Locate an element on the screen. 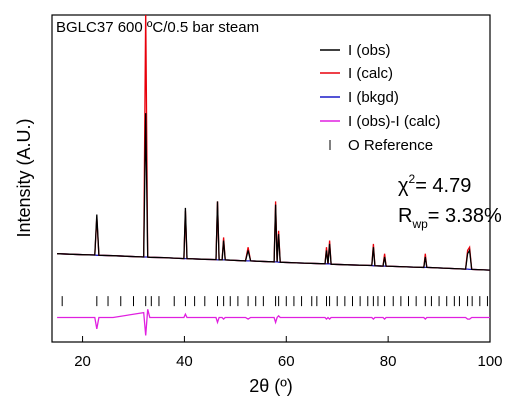 This screenshot has width=510, height=405. x-axis-label: 2θ (º) is located at coordinates (271, 386).